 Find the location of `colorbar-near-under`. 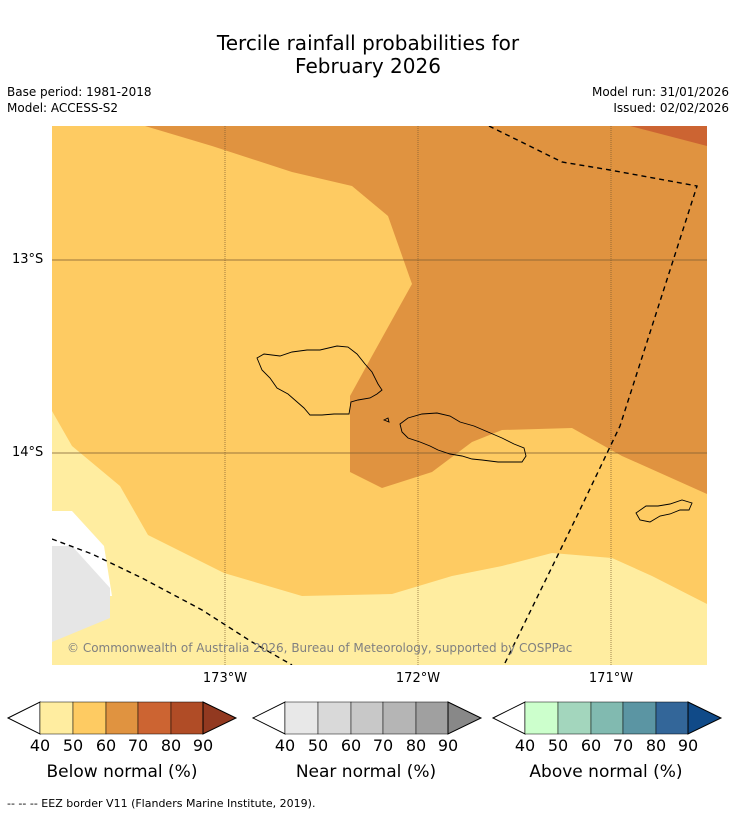

colorbar-near-under is located at coordinates (268, 718).